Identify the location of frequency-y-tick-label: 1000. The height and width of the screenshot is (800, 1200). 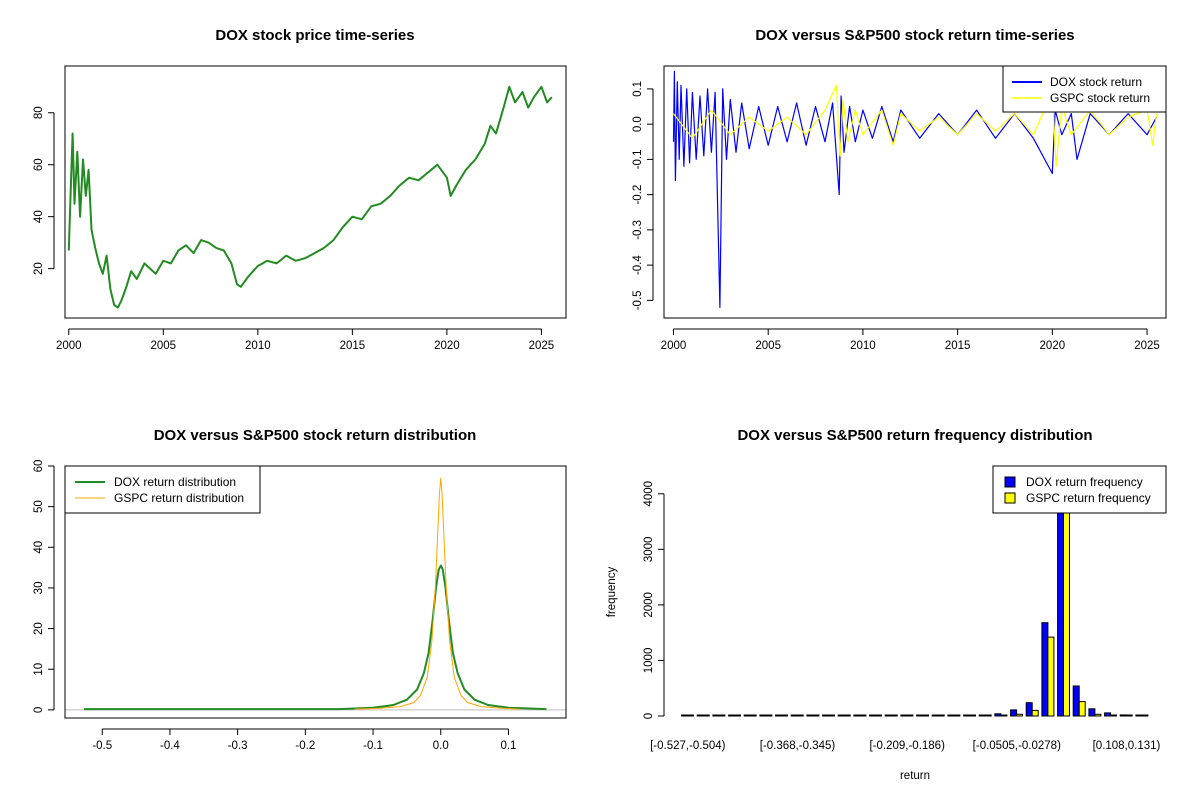
(649, 661).